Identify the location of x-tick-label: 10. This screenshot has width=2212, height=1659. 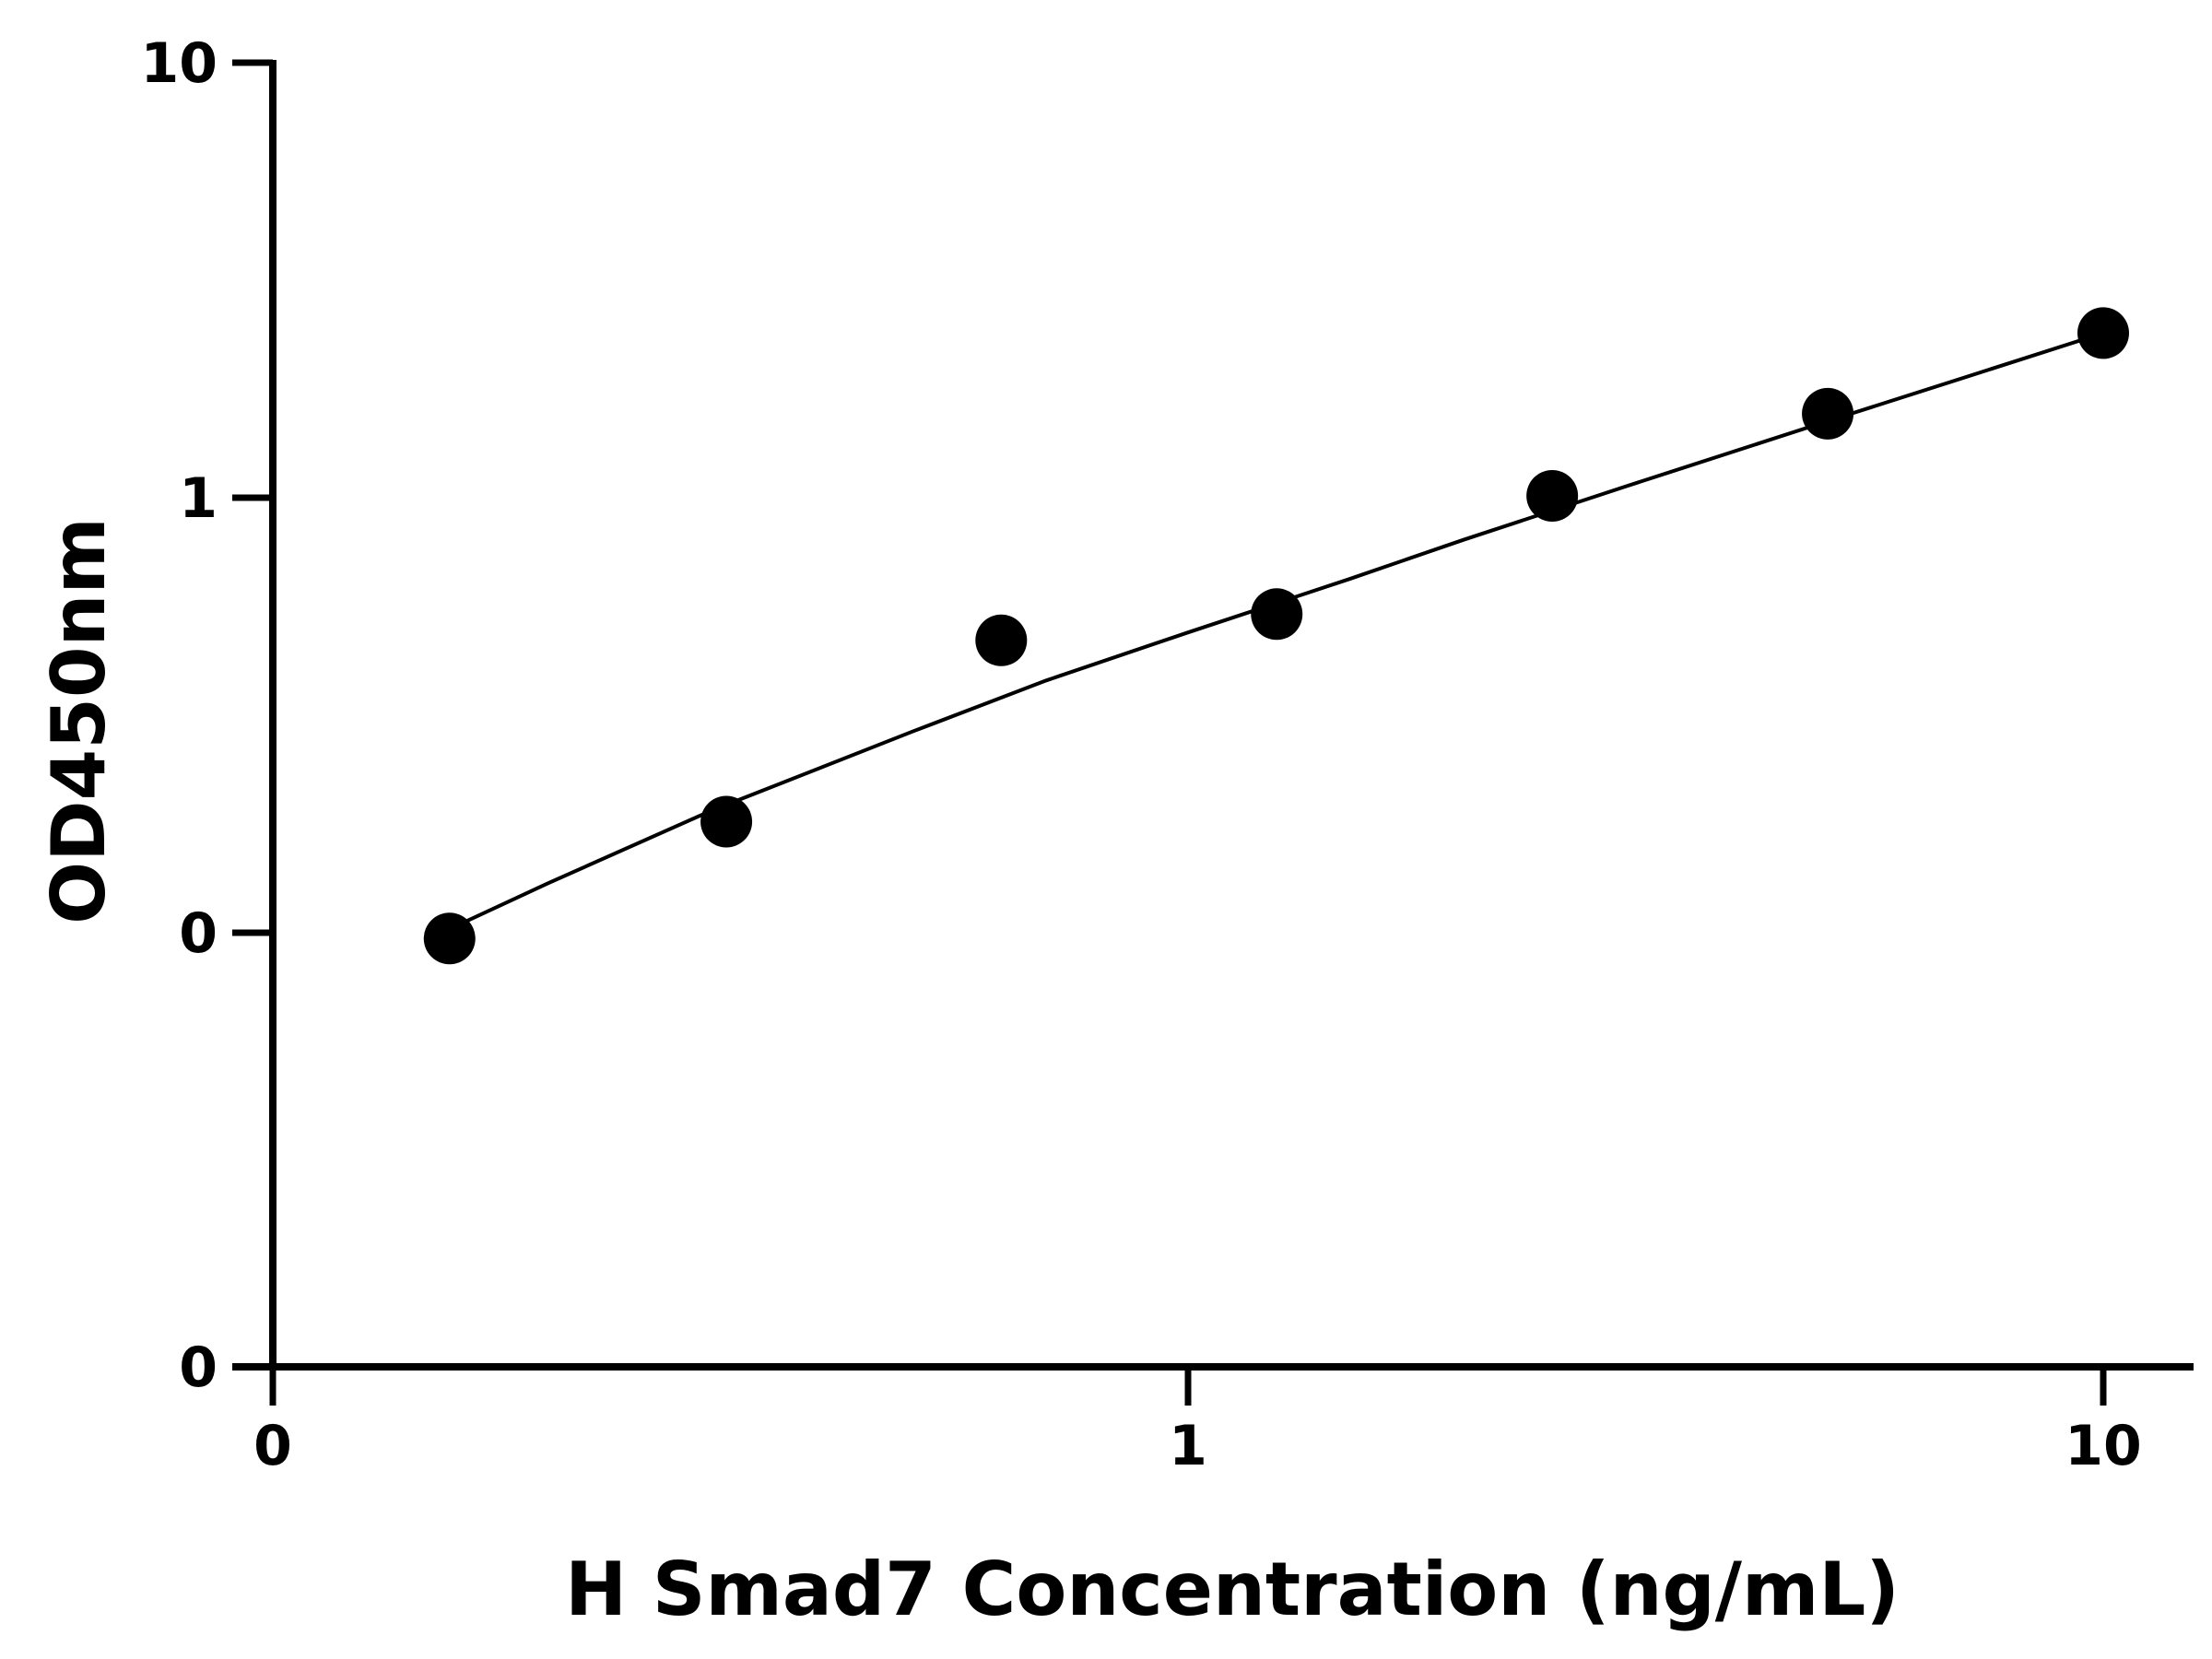
(2103, 1446).